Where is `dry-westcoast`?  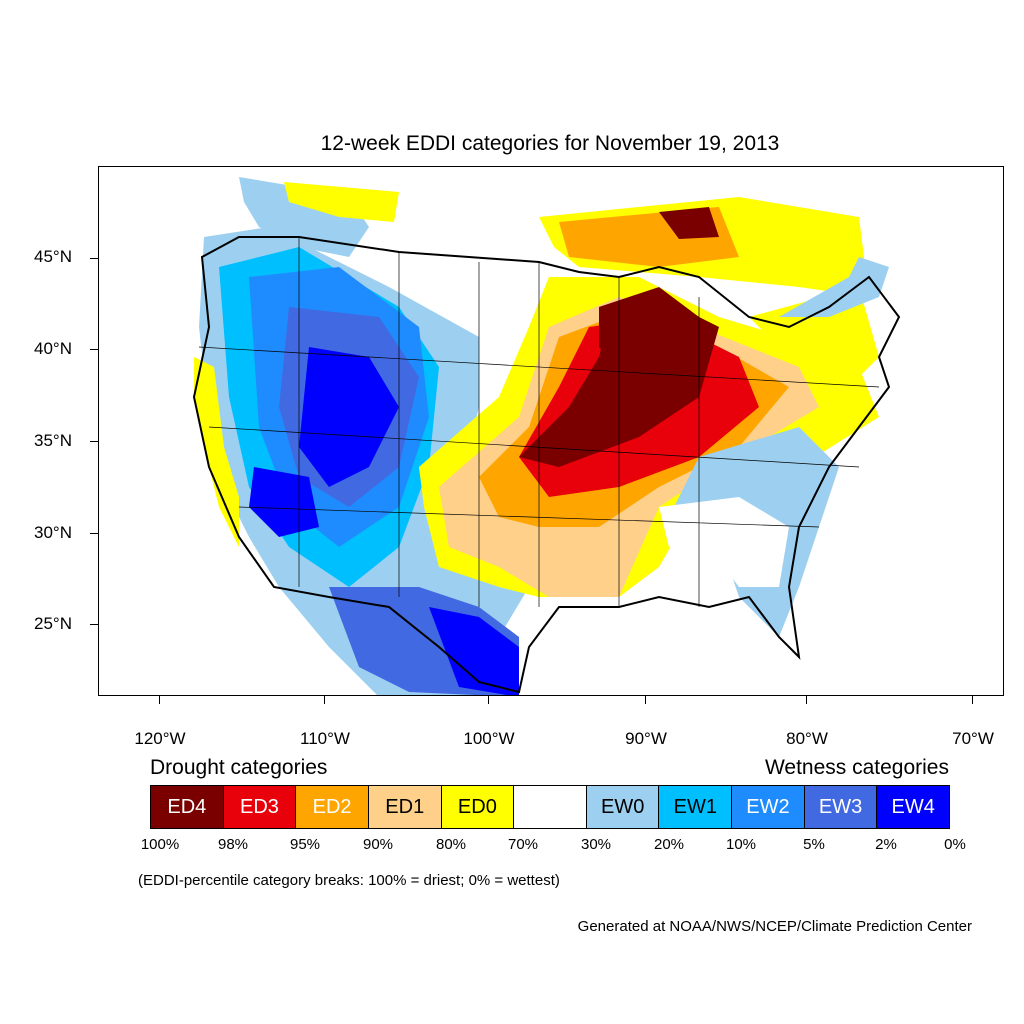 dry-westcoast is located at coordinates (216, 452).